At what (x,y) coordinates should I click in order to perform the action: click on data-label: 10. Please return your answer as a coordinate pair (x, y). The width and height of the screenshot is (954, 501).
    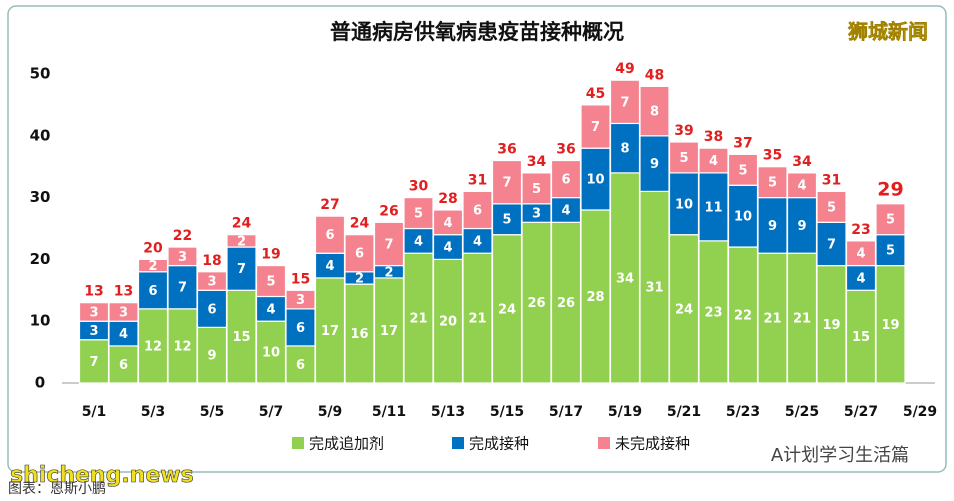
    Looking at the image, I should click on (271, 353).